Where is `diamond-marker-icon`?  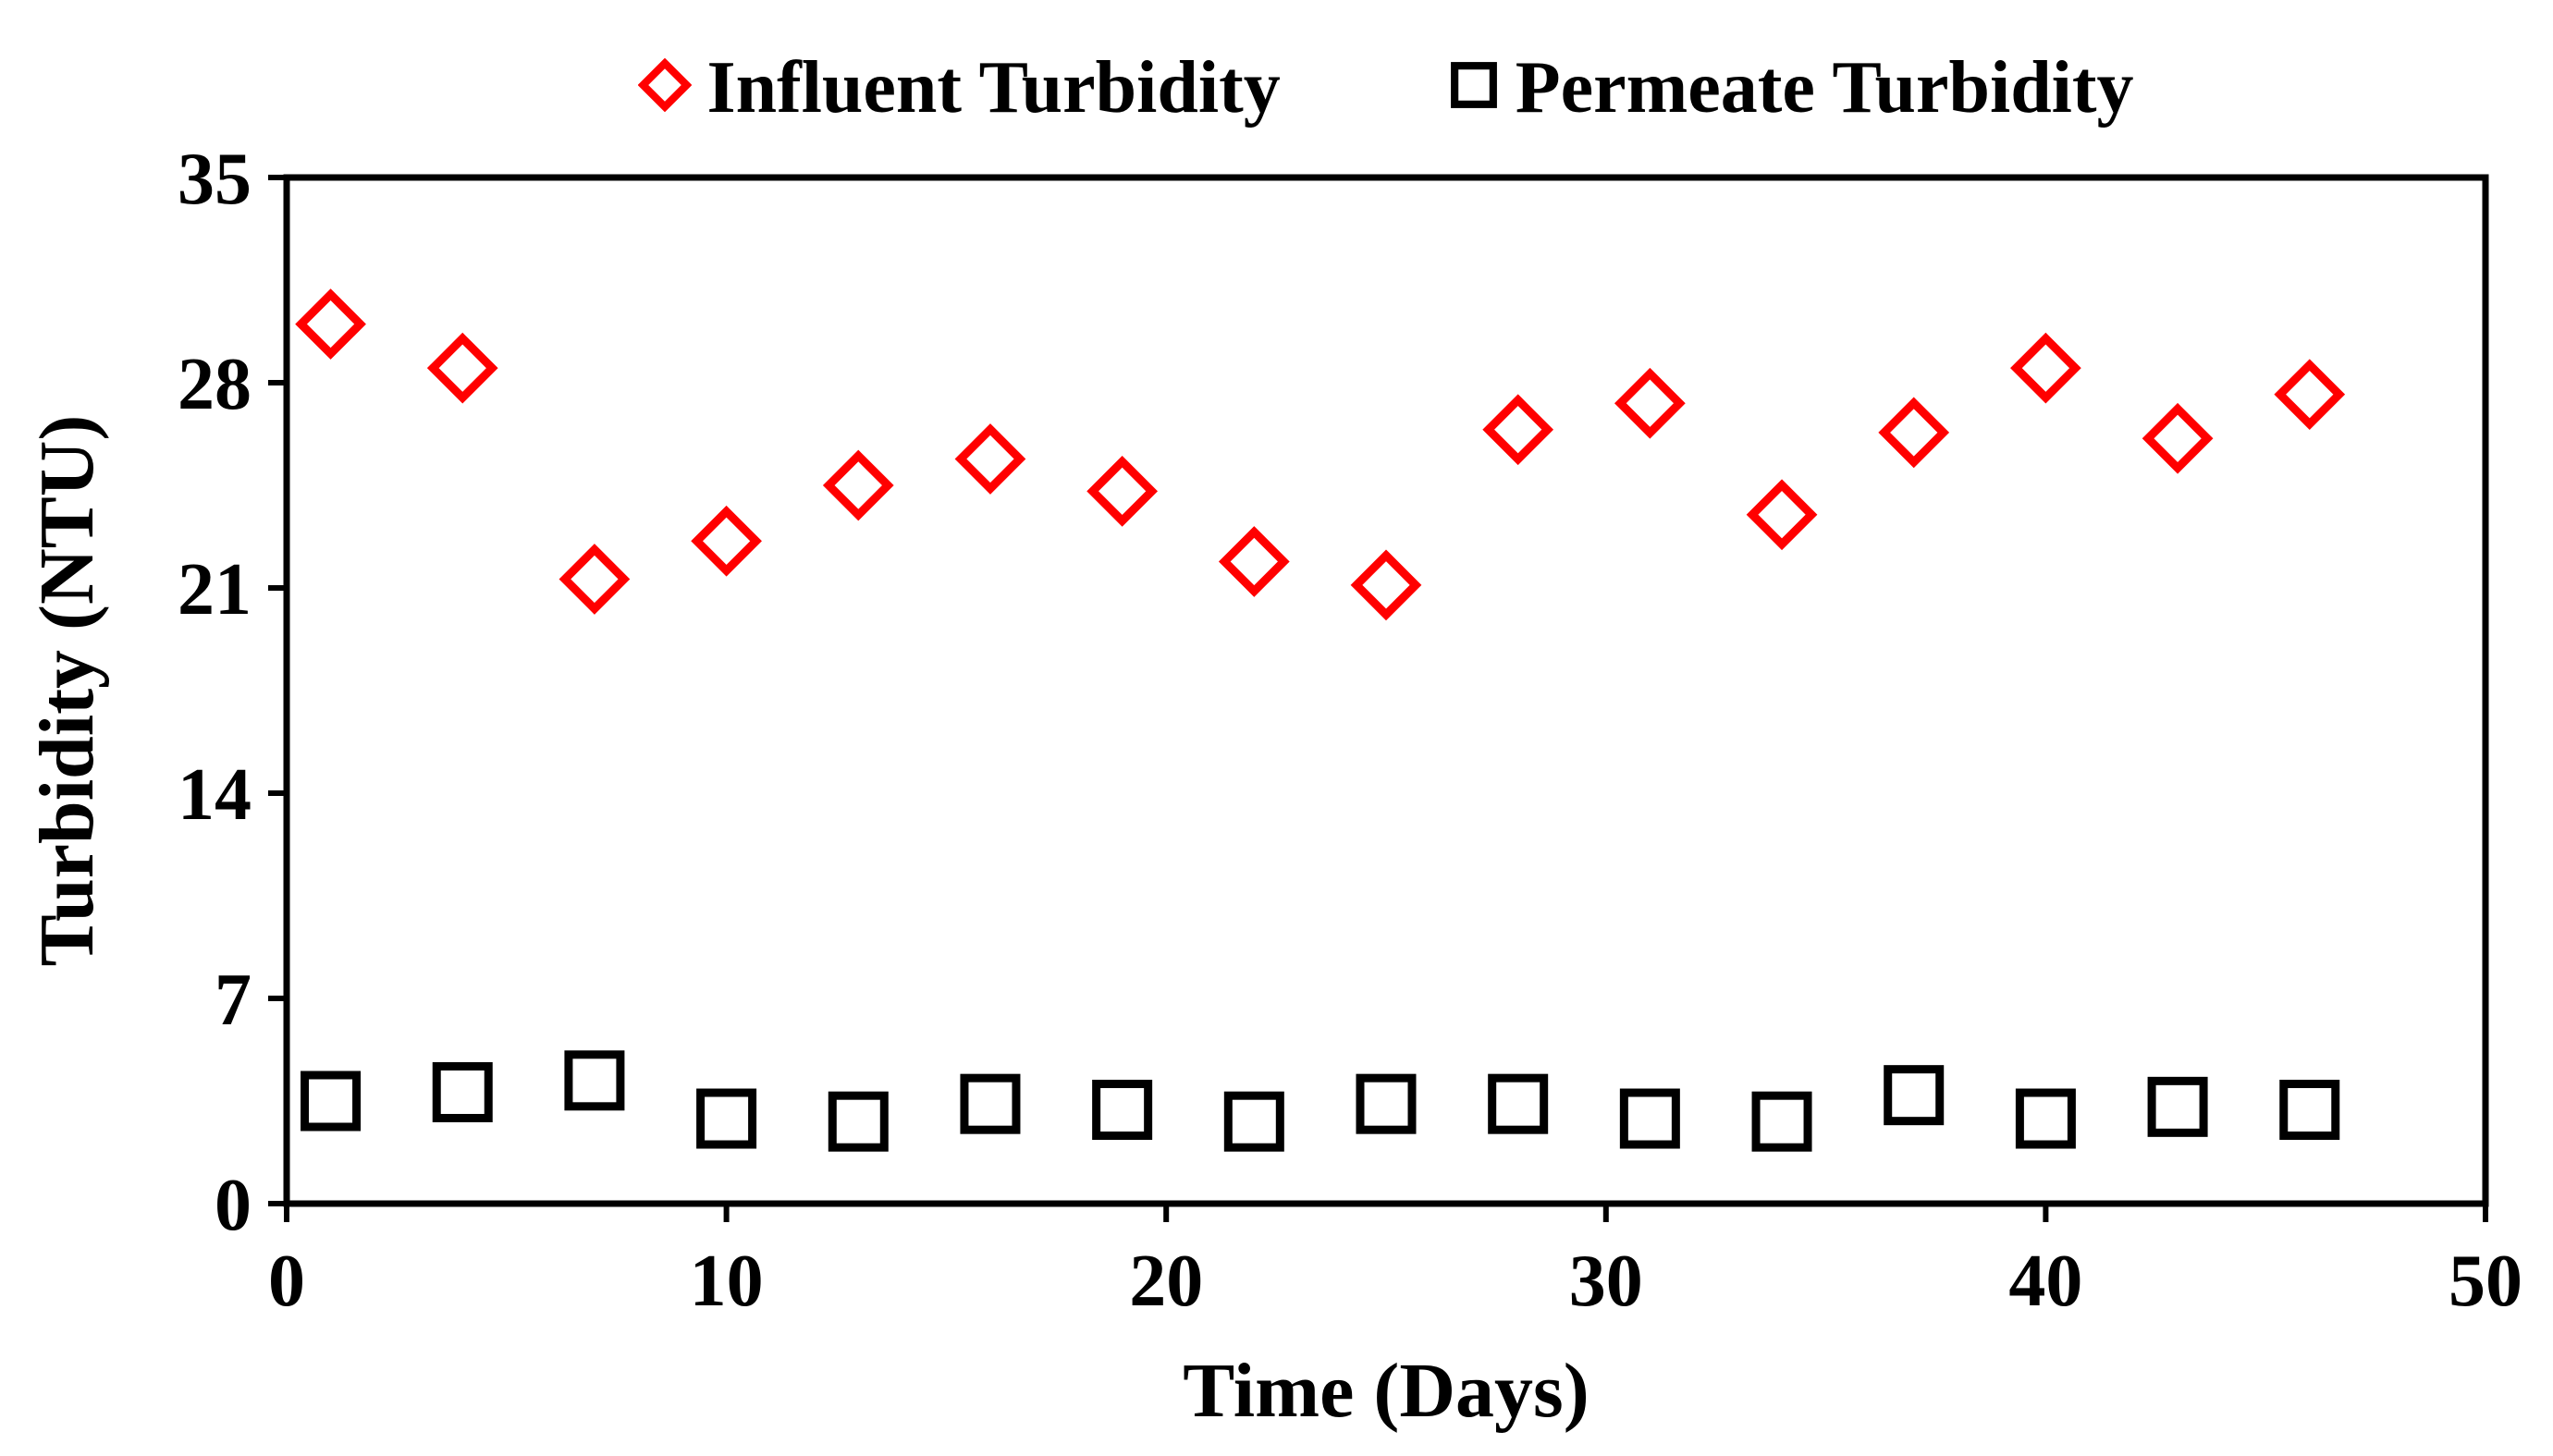 diamond-marker-icon is located at coordinates (665, 88).